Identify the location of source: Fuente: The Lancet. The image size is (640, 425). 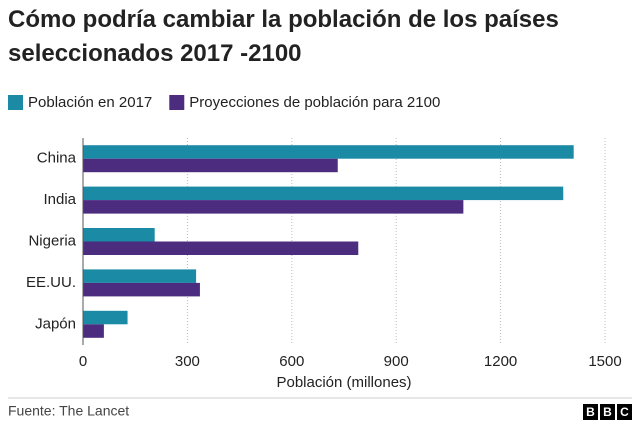
(68, 411).